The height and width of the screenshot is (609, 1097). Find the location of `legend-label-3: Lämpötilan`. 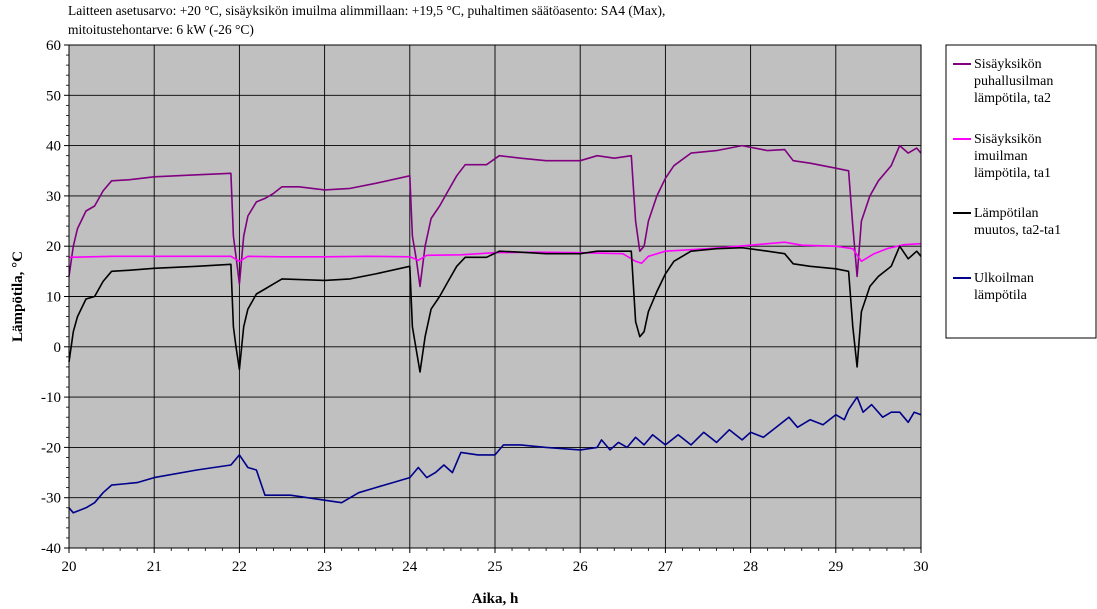

legend-label-3: Lämpötilan is located at coordinates (1006, 213).